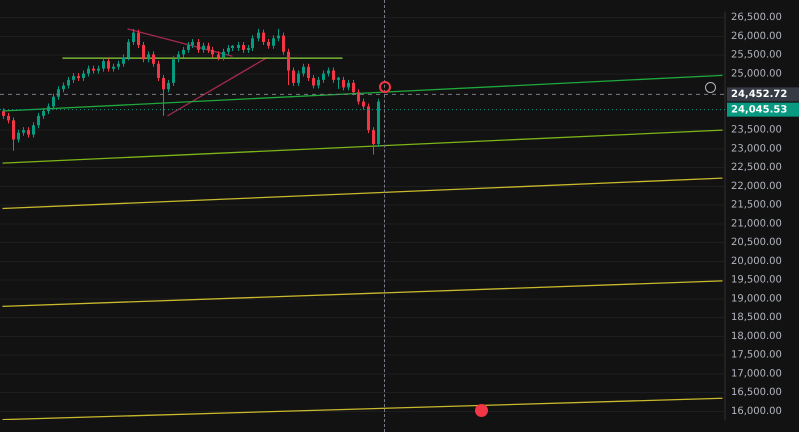  Describe the element at coordinates (756, 374) in the screenshot. I see `y-tick-label: 17,000.00` at that location.